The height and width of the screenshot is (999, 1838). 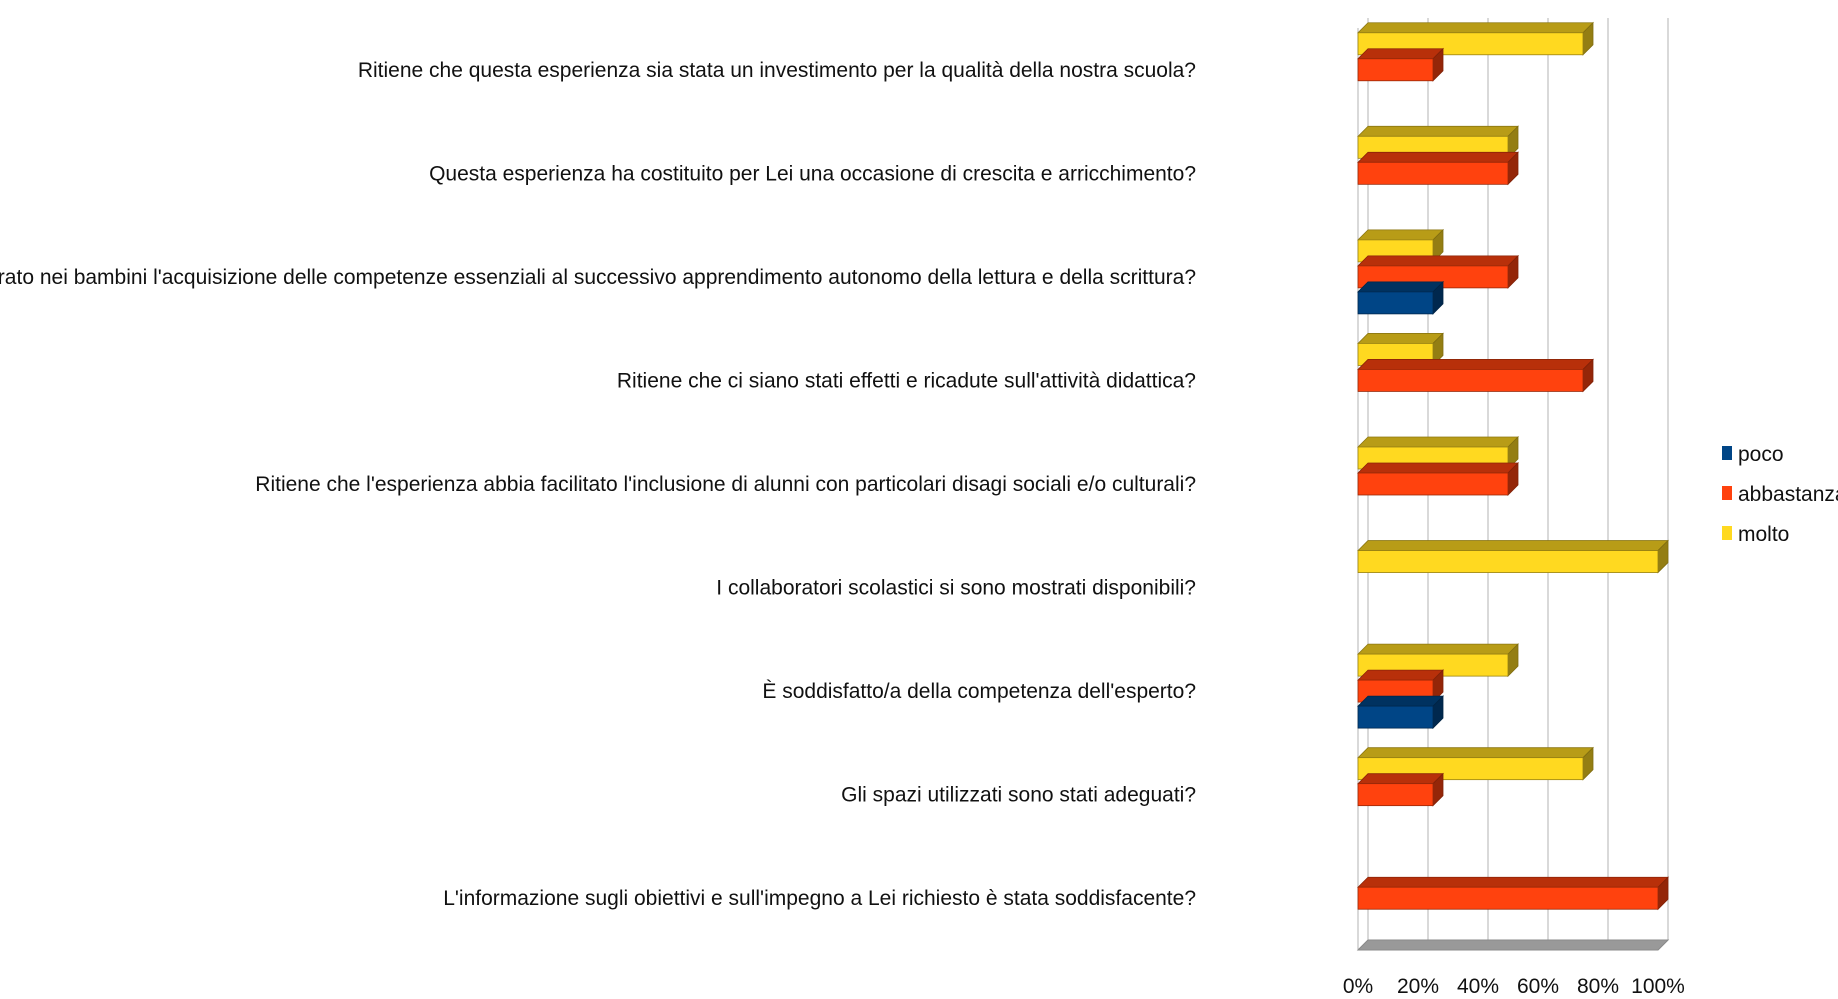 I want to click on x-tick-label: 20%, so click(x=1418, y=986).